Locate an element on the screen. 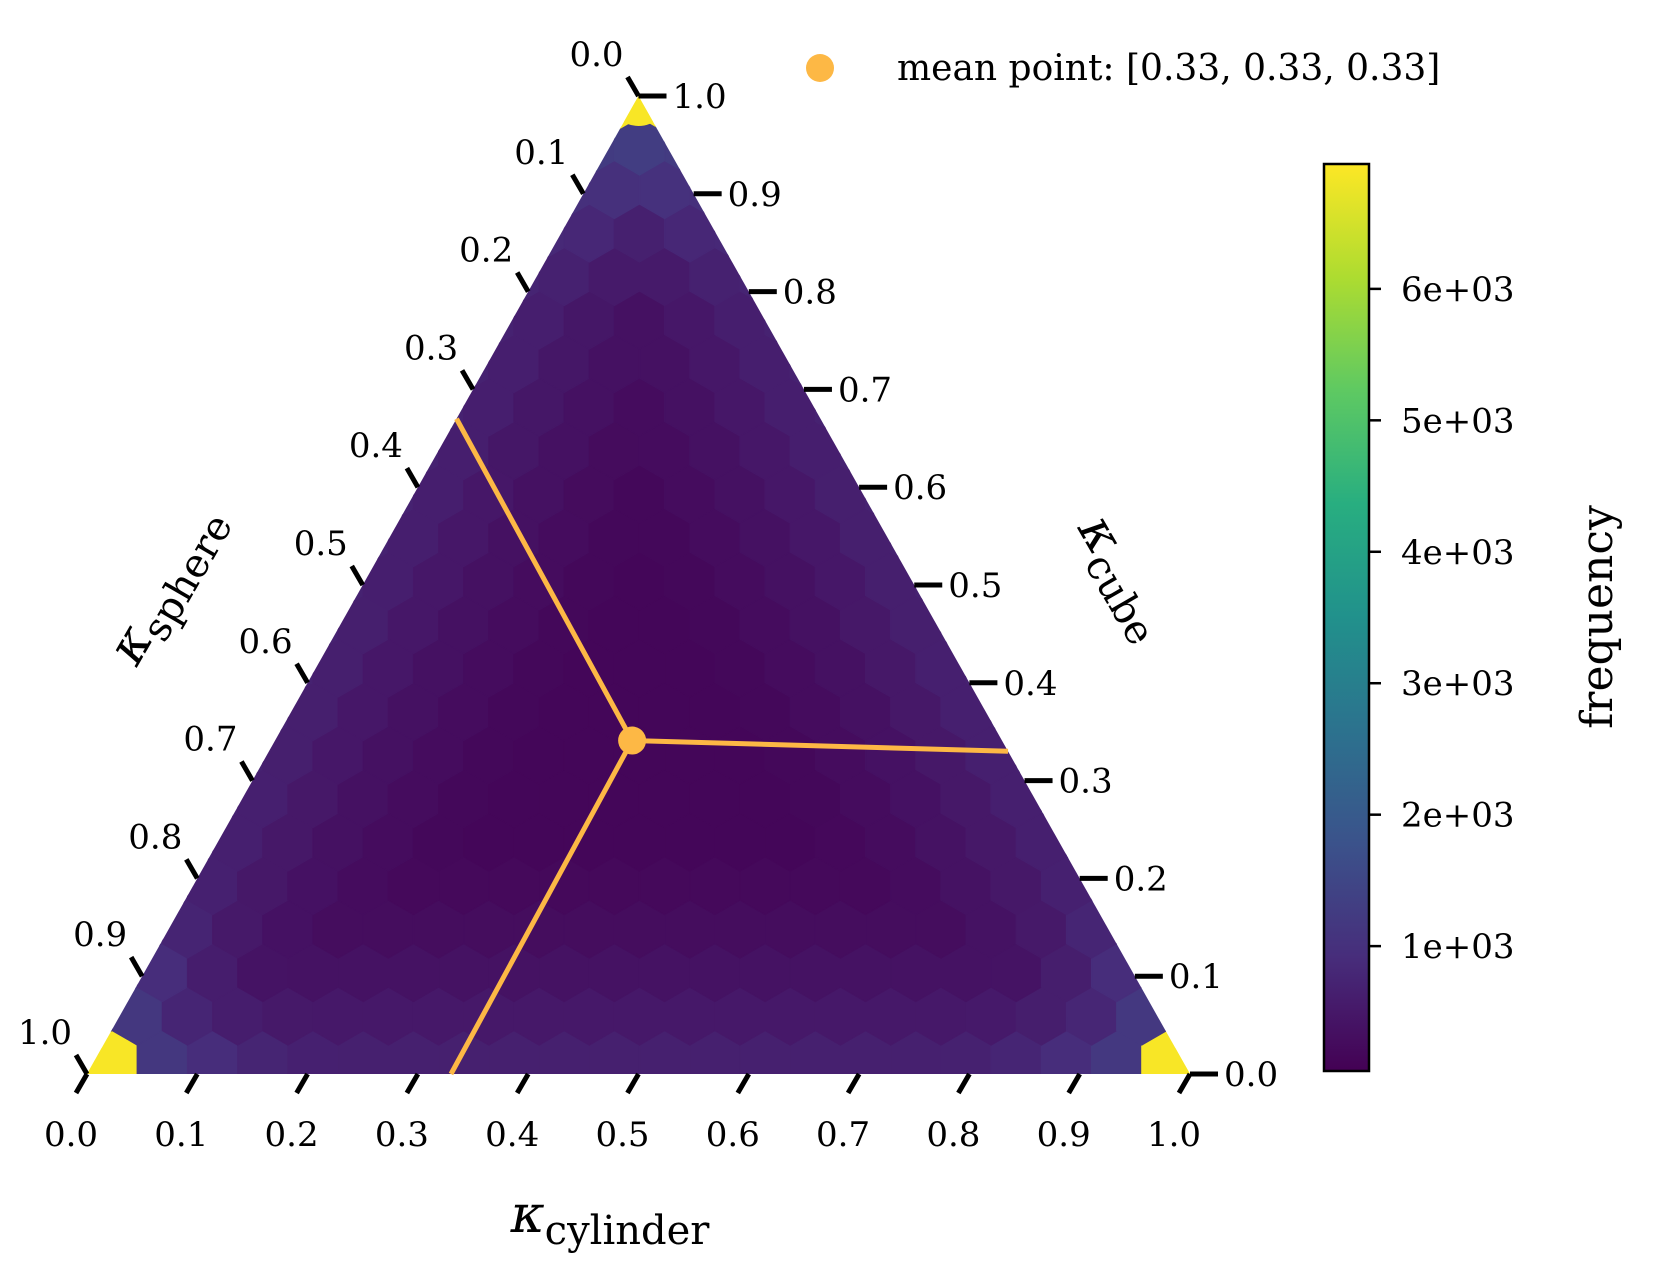 Image resolution: width=1661 pixels, height=1284 pixels. colorbar-gradient is located at coordinates (1346, 617).